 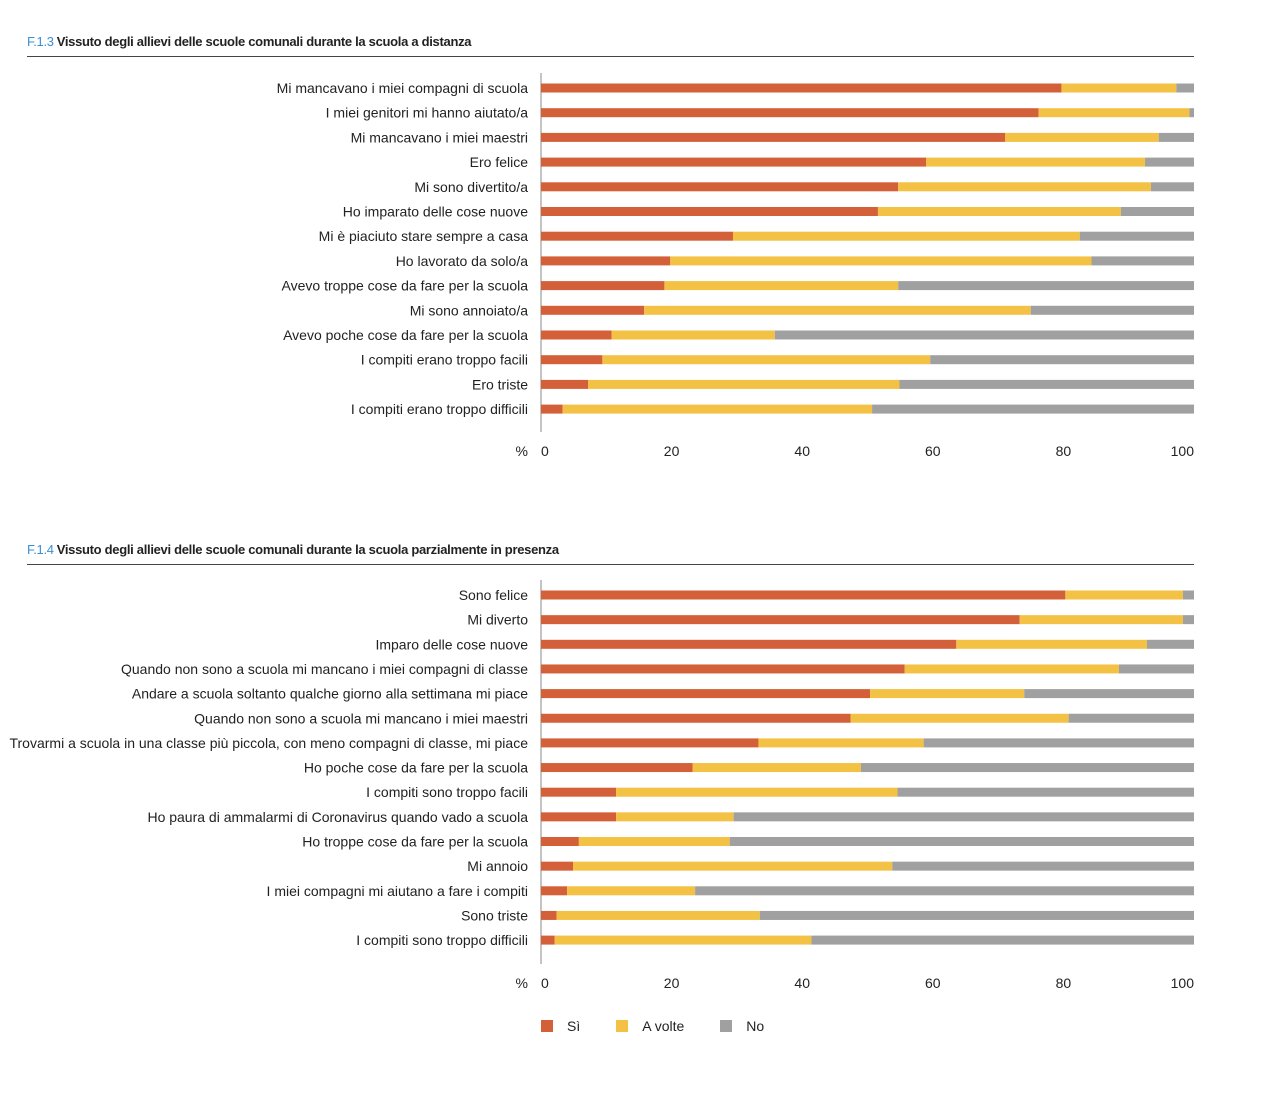 I want to click on category-label: I compiti erano troppo difficili, so click(x=439, y=409).